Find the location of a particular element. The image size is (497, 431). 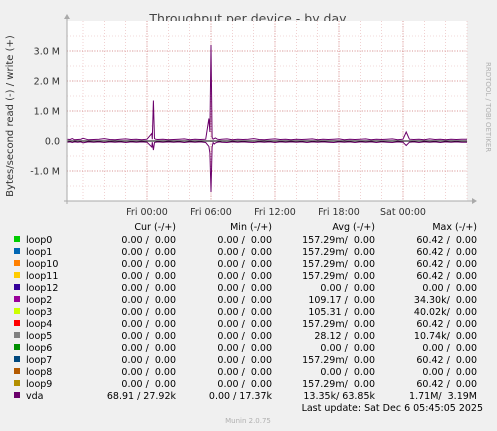

x-axis-arrow is located at coordinates (474, 201).